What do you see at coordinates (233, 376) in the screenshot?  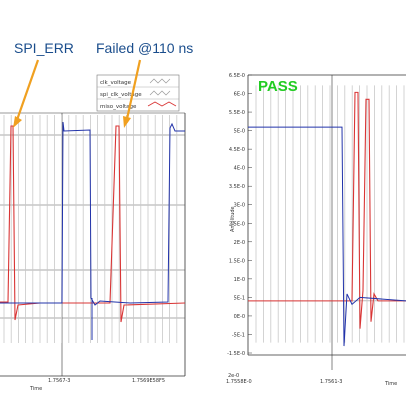 I see `right-xtick-prefix: 2e-0` at bounding box center [233, 376].